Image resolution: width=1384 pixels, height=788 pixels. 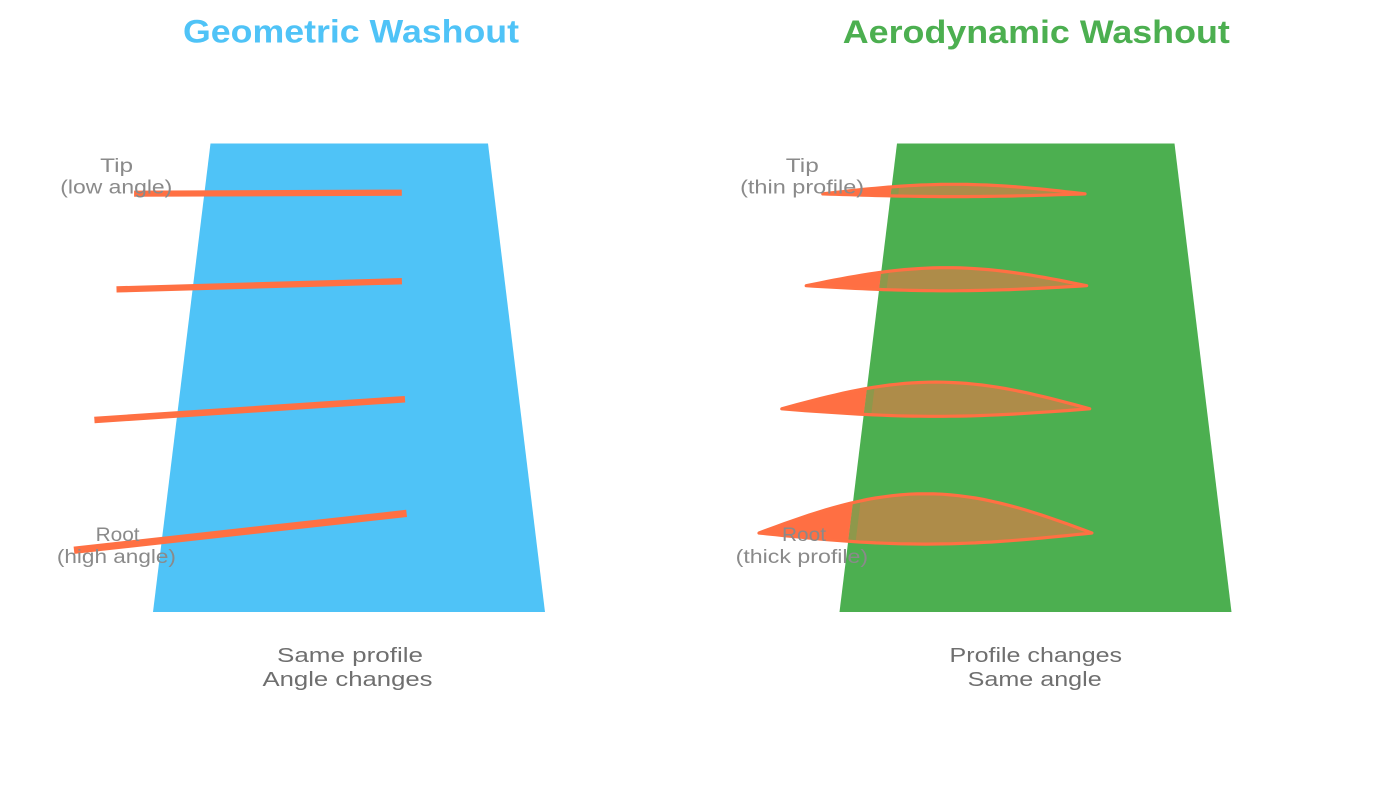 I want to click on svg-text: Same angle, so click(x=1035, y=679).